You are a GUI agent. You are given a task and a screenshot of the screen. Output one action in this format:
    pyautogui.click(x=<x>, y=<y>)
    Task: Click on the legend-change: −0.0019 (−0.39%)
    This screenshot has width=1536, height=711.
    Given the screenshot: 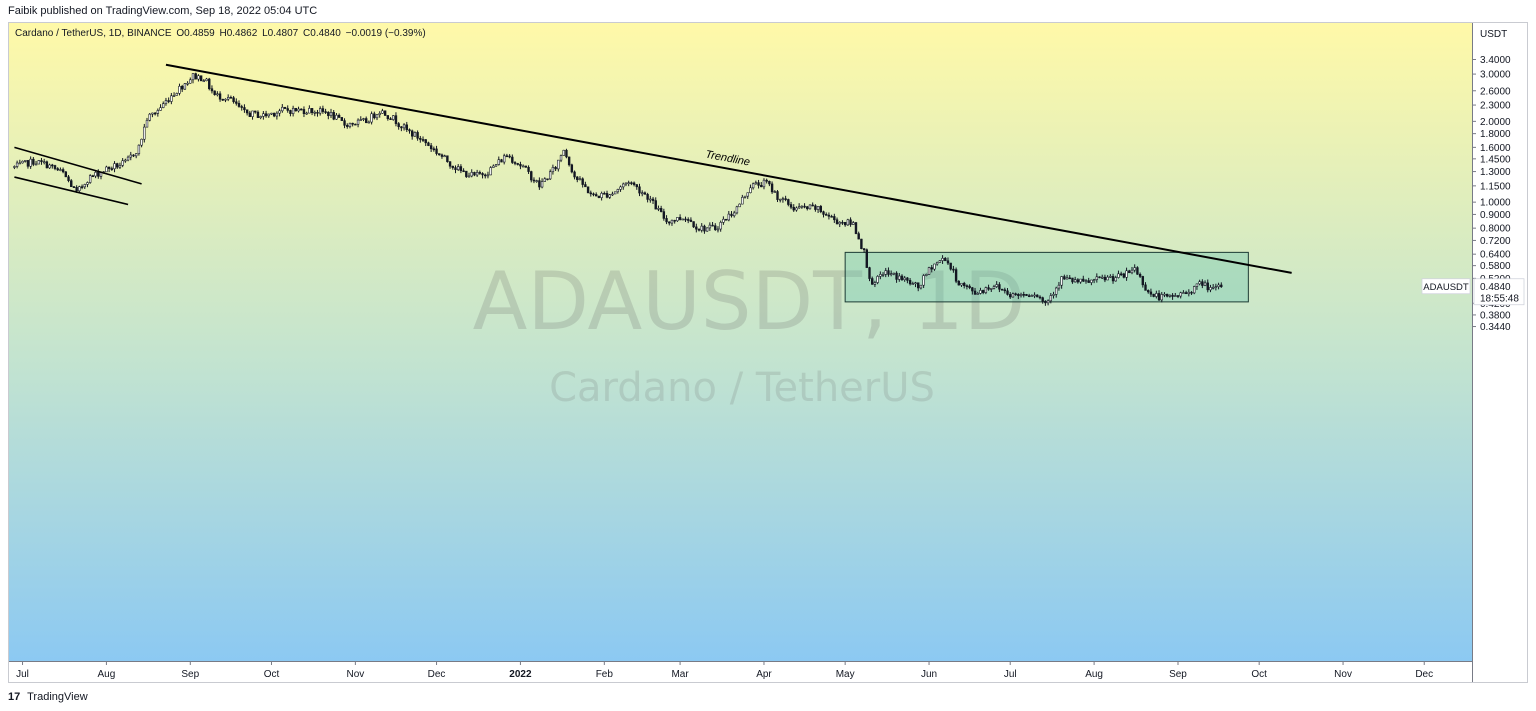 What is the action you would take?
    pyautogui.click(x=385, y=33)
    